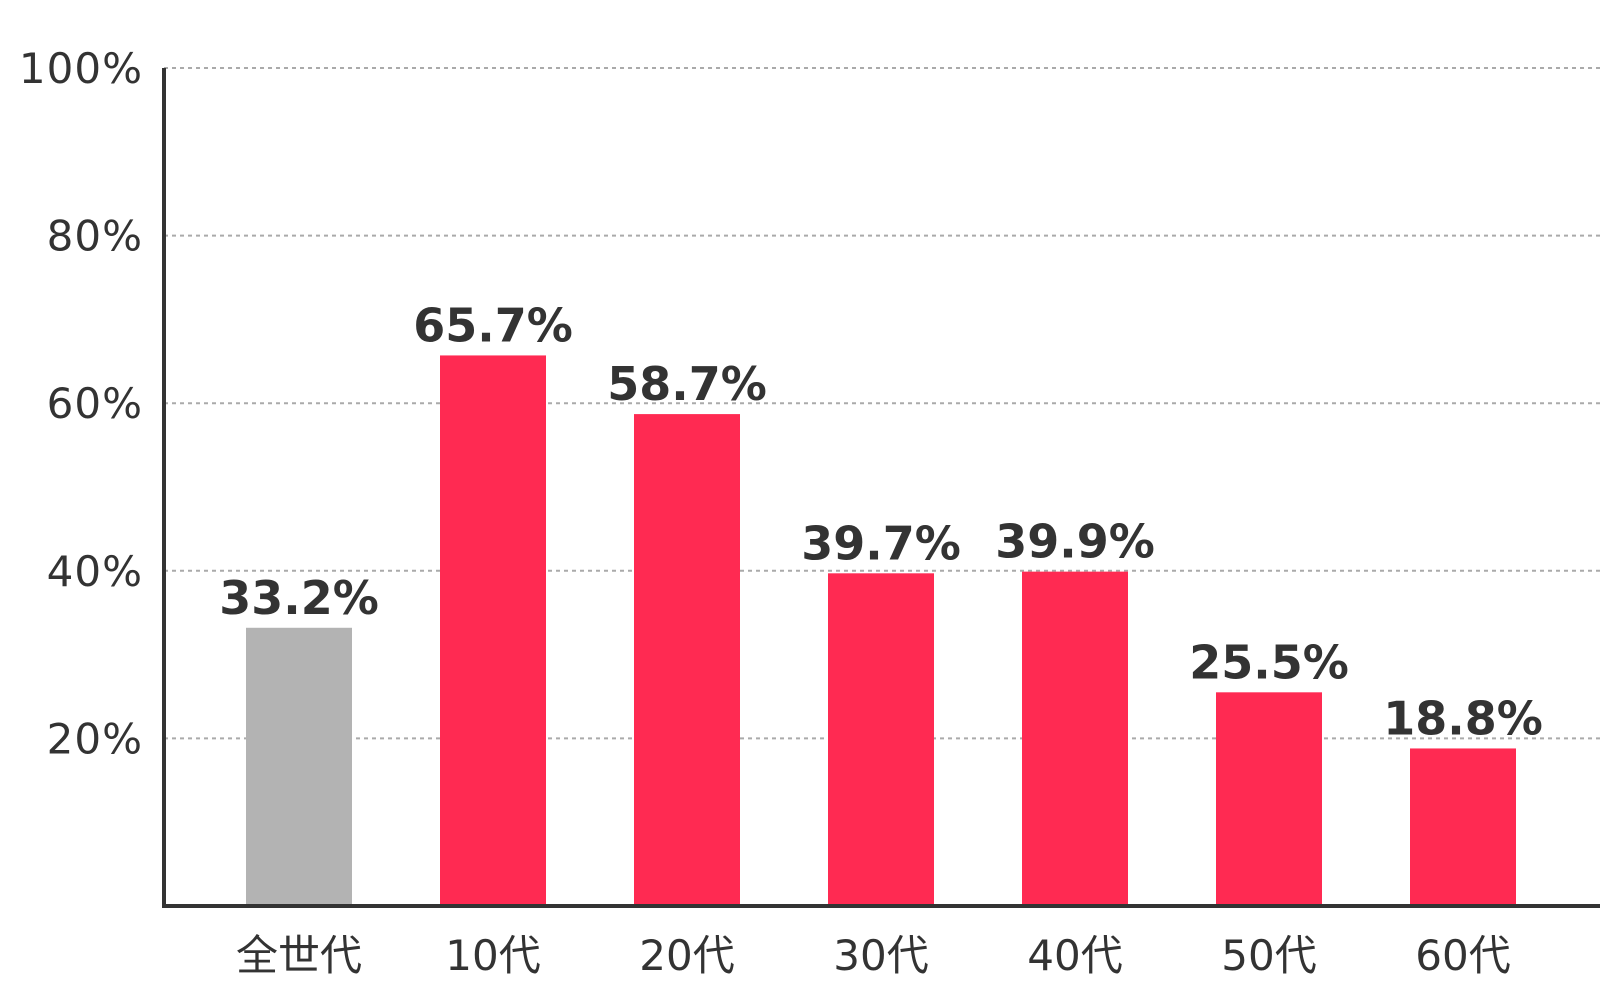  Describe the element at coordinates (687, 384) in the screenshot. I see `data-label: 58.7%` at that location.